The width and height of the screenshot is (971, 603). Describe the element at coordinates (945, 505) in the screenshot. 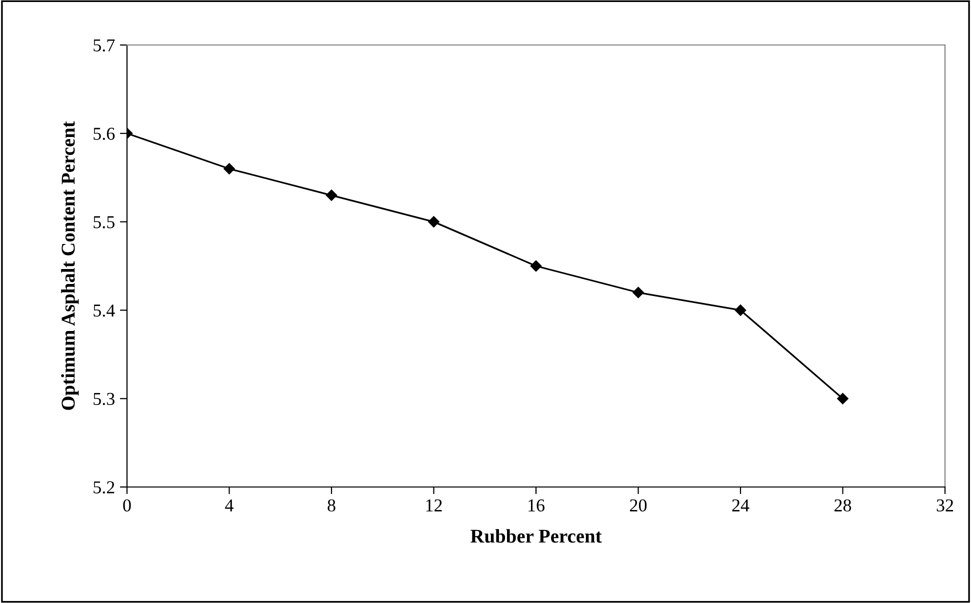

I see `x-tick-label: 32` at that location.